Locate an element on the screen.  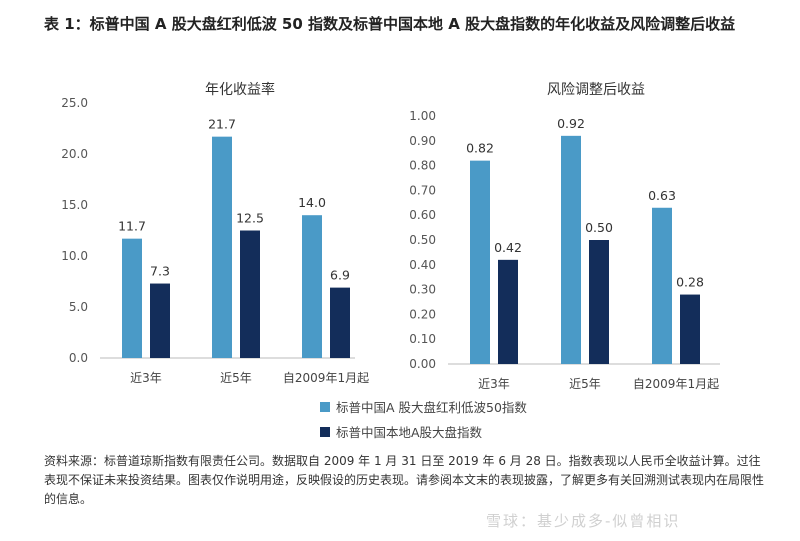
chart-1-data-label: 14.0 is located at coordinates (312, 202).